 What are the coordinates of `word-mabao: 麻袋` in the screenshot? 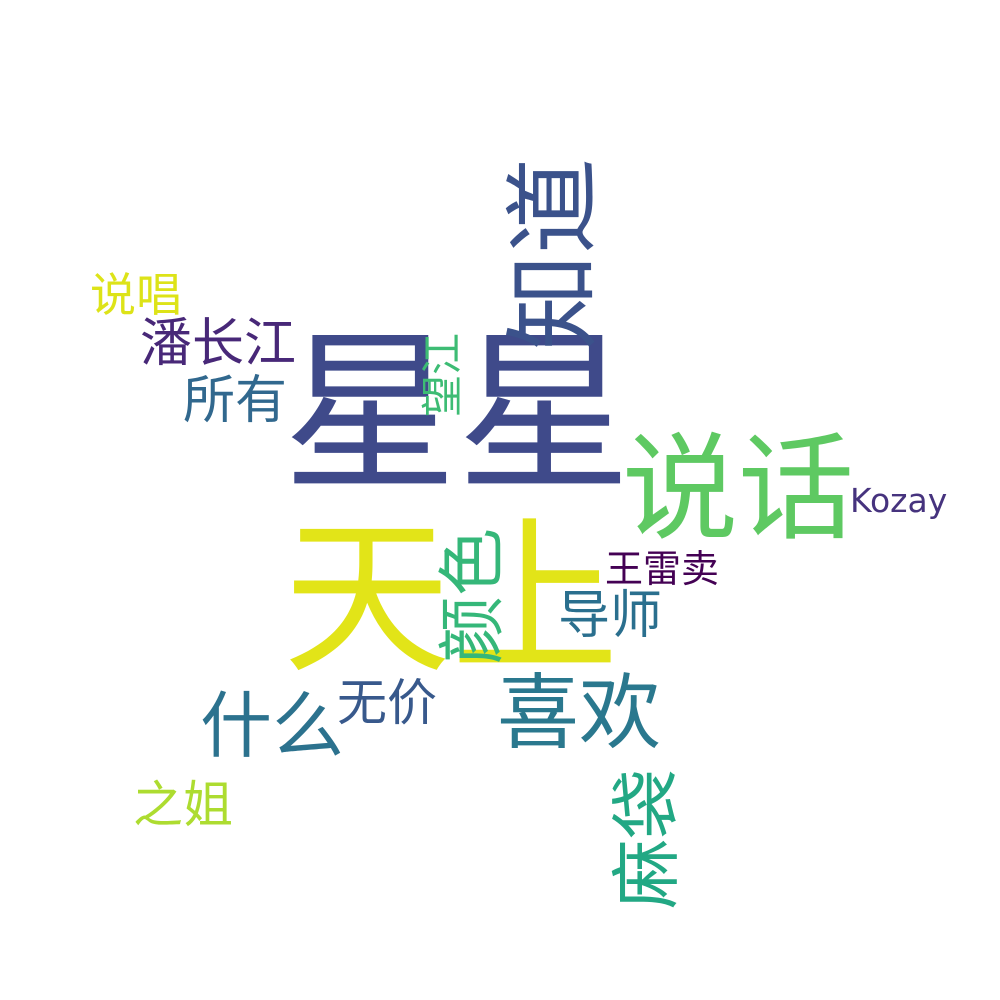 It's located at (647, 839).